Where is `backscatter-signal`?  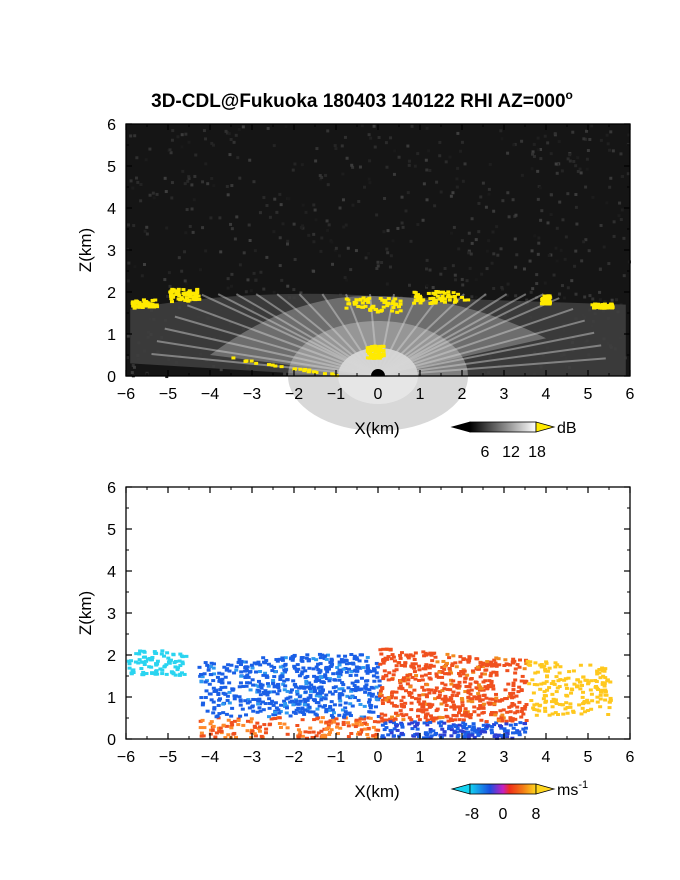
backscatter-signal is located at coordinates (378, 362).